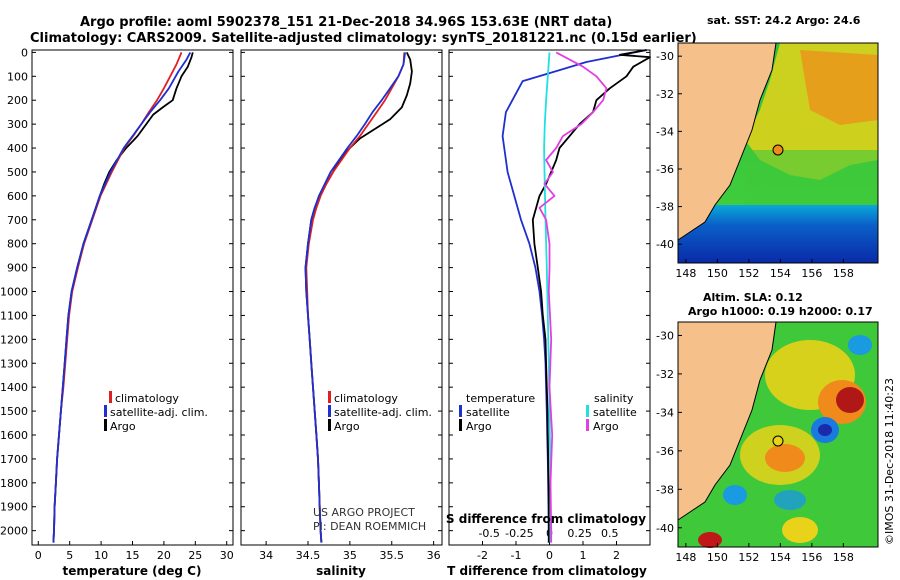 This screenshot has height=580, width=900. Describe the element at coordinates (101, 555) in the screenshot. I see `x-tick-label: 10` at that location.